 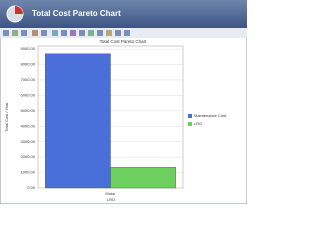 I want to click on y-tick-label: 1000.00, so click(x=28, y=172).